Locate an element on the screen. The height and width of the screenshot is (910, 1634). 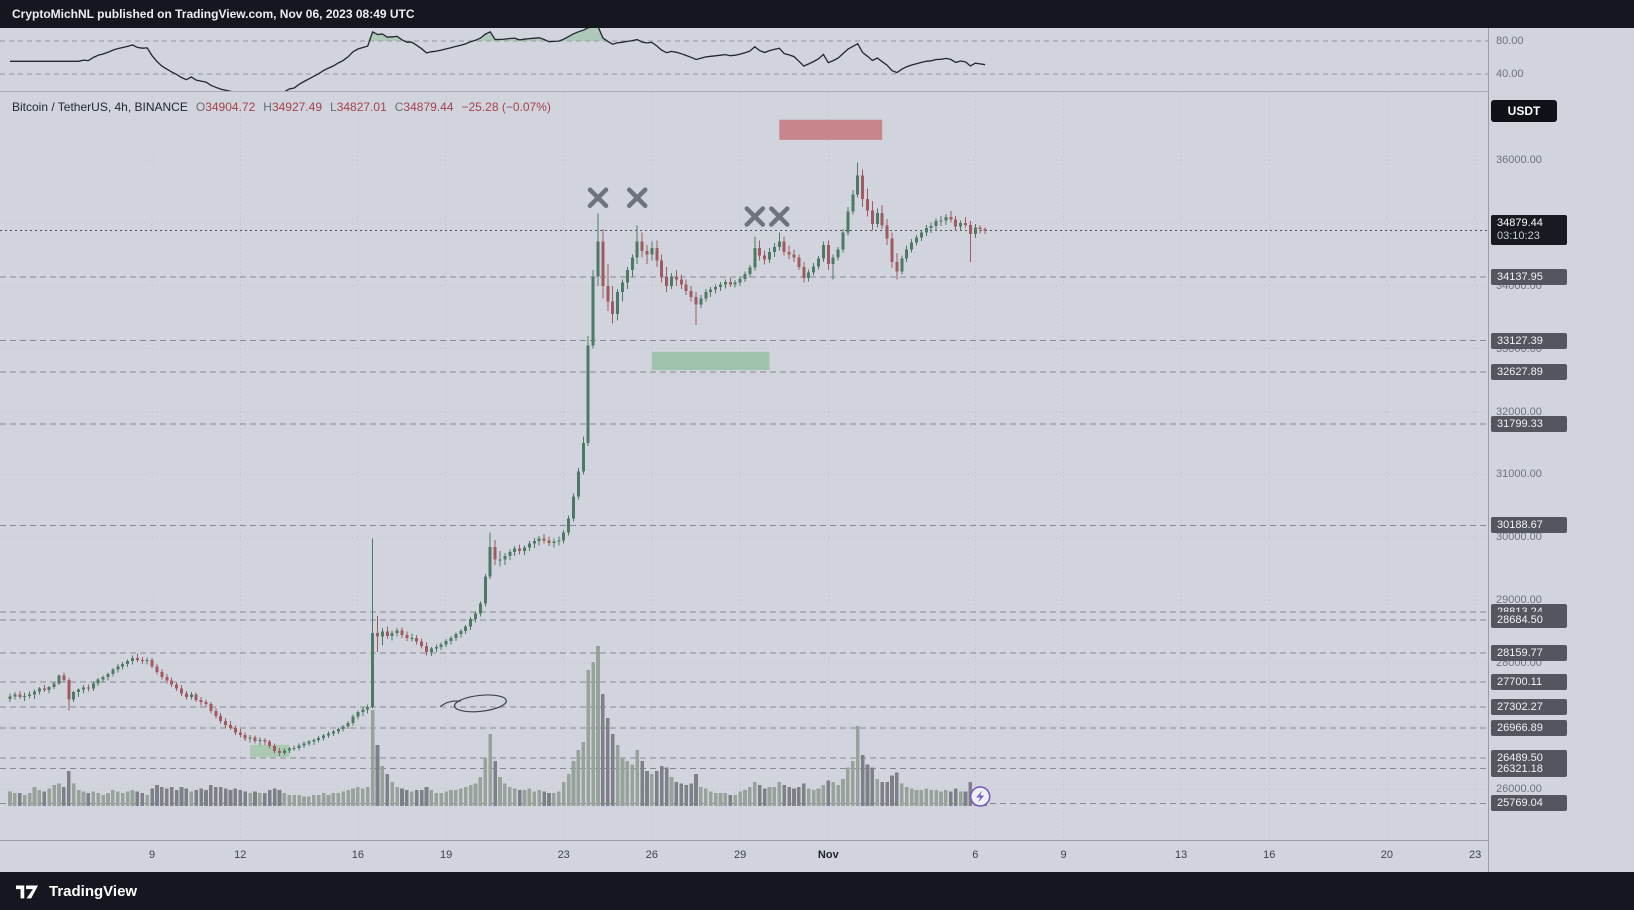
current-price-badge: 34879.44 03:10:23 is located at coordinates (1529, 230).